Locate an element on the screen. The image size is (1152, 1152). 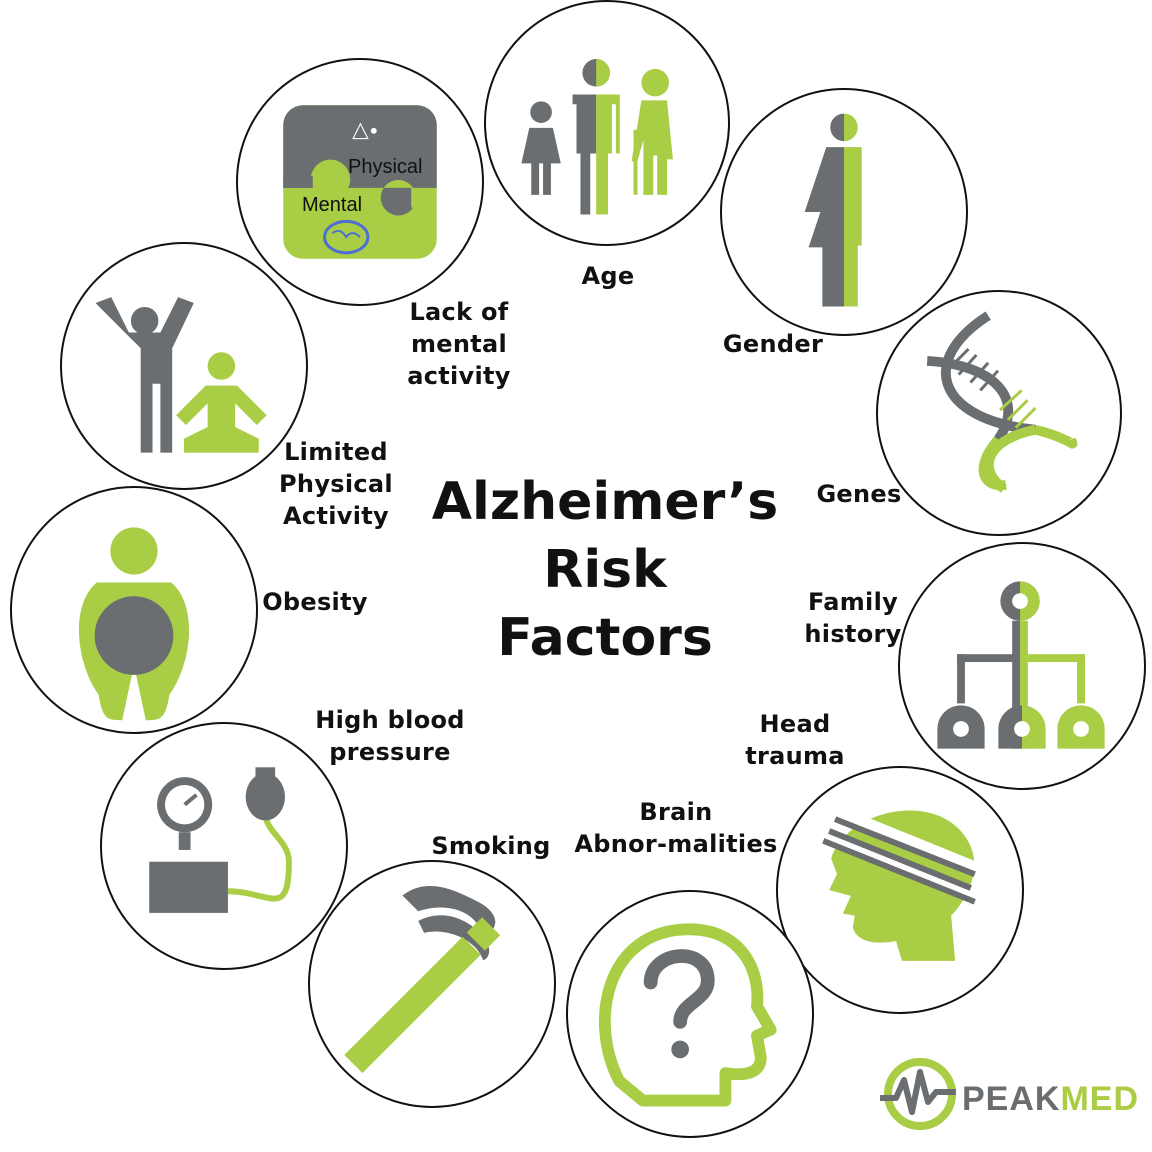
logo-text: PEAKMED is located at coordinates (1050, 1099).